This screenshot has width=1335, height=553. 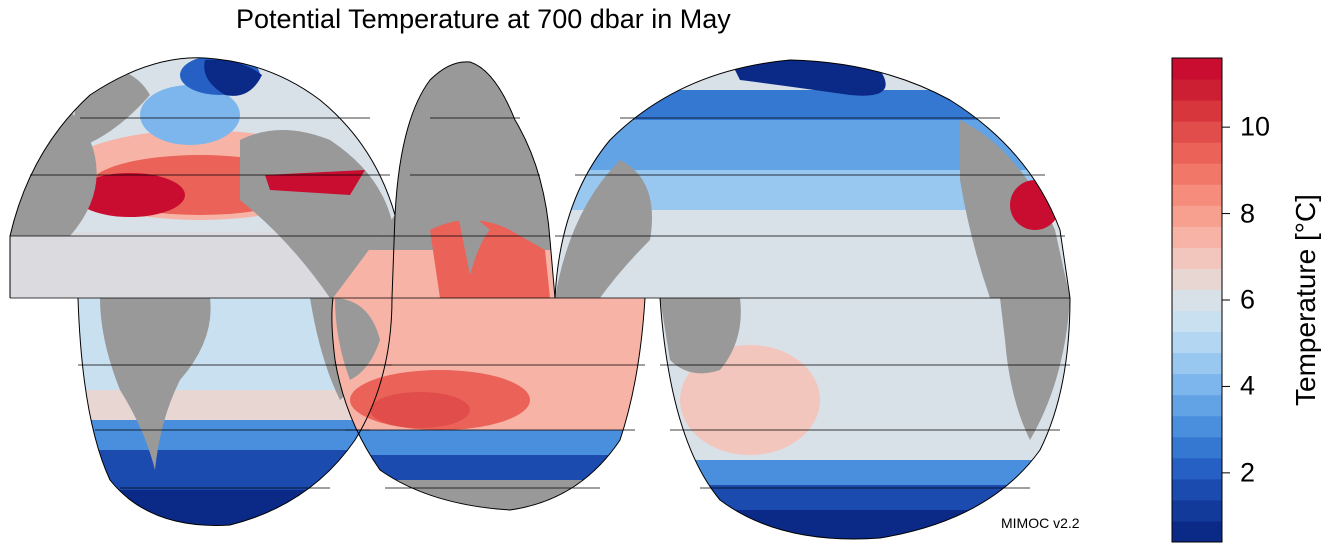 What do you see at coordinates (1255, 126) in the screenshot?
I see `colorbar-tick-label: 10` at bounding box center [1255, 126].